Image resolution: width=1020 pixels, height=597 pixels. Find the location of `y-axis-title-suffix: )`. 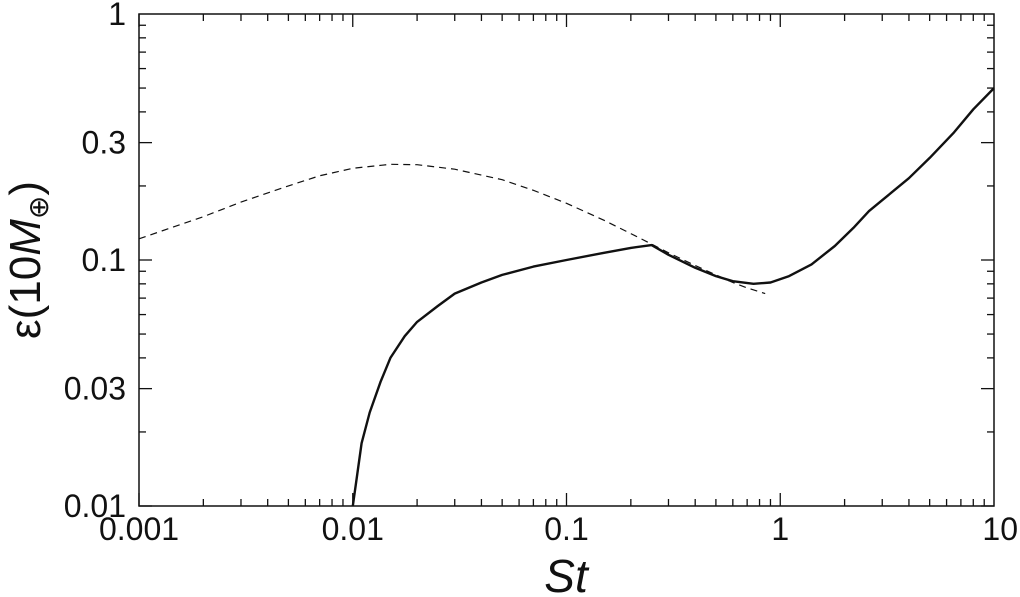

y-axis-title-suffix: ) is located at coordinates (25, 188).